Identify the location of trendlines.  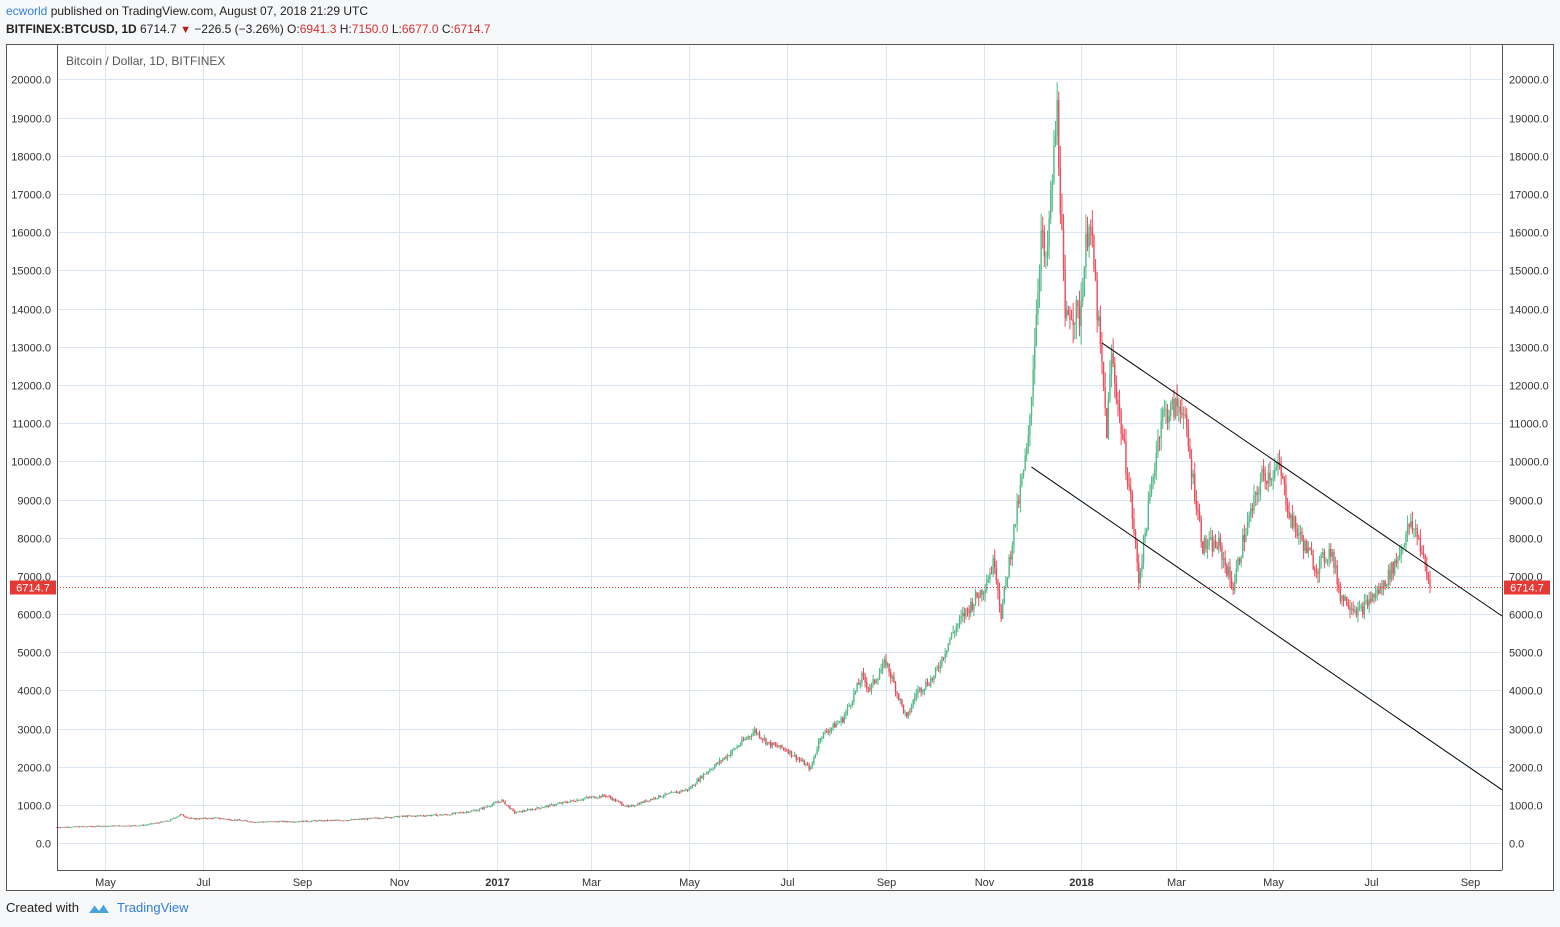
(1267, 566).